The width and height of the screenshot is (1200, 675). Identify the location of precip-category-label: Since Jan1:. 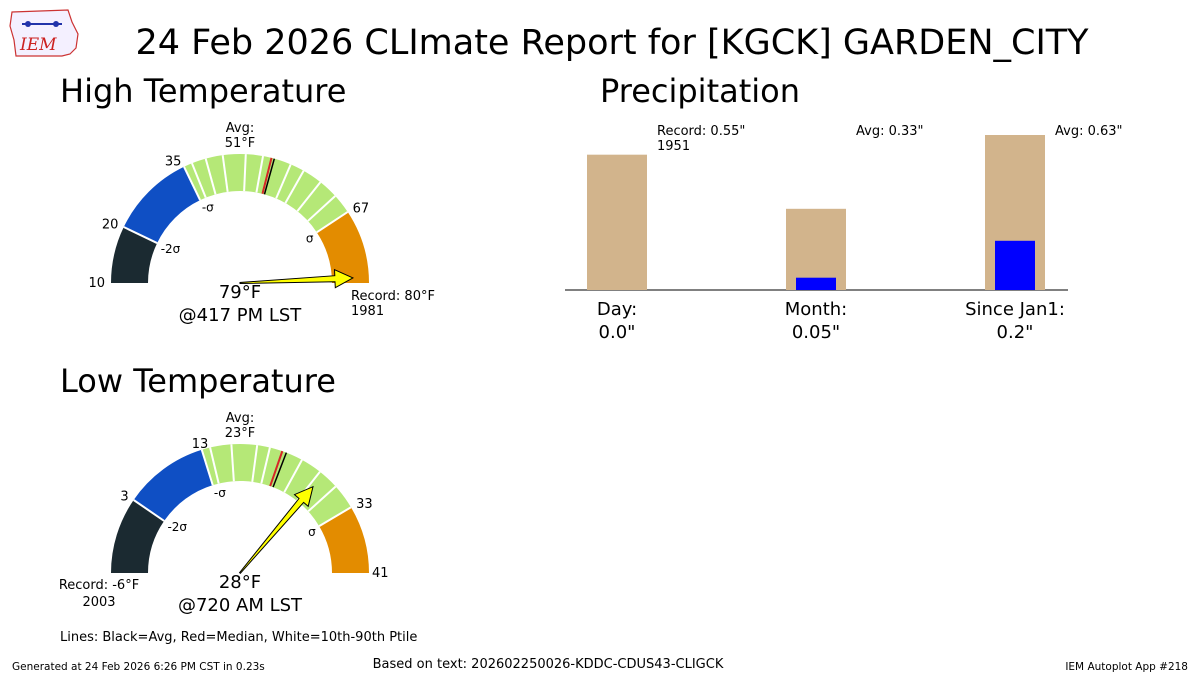
(1015, 309).